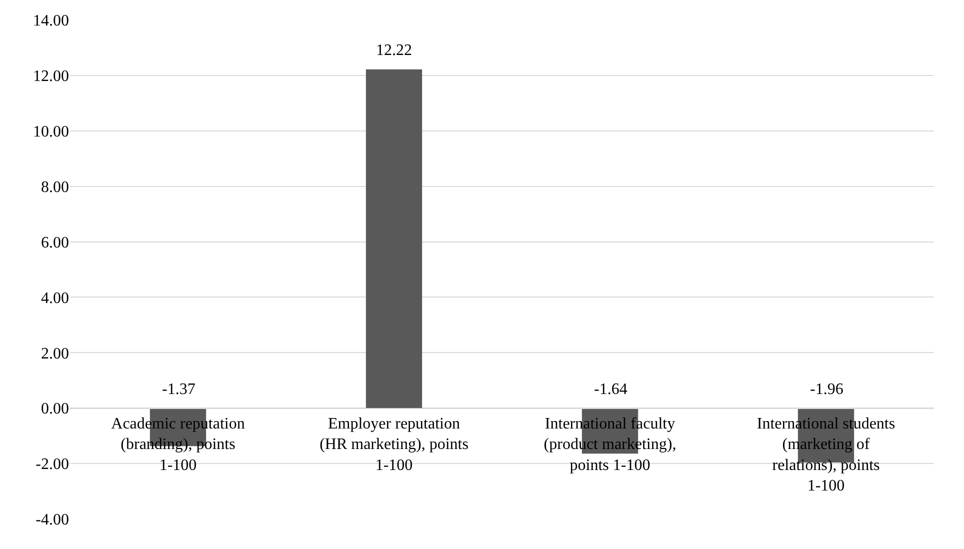  I want to click on y-tick-label: 14.00, so click(51, 21).